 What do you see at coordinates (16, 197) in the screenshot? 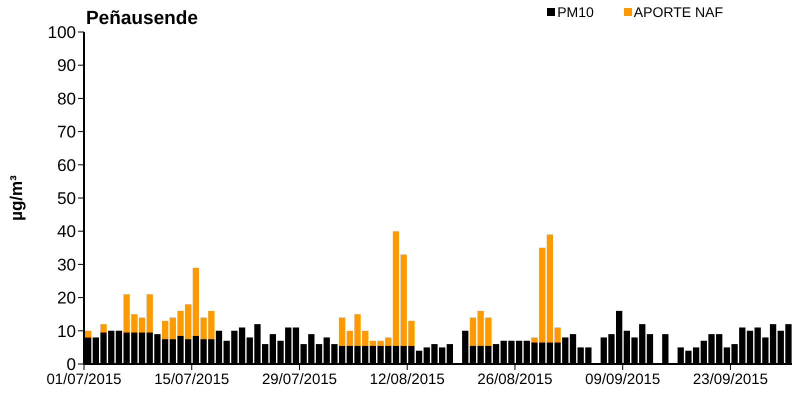
I see `y-axis-title: µg/m³` at bounding box center [16, 197].